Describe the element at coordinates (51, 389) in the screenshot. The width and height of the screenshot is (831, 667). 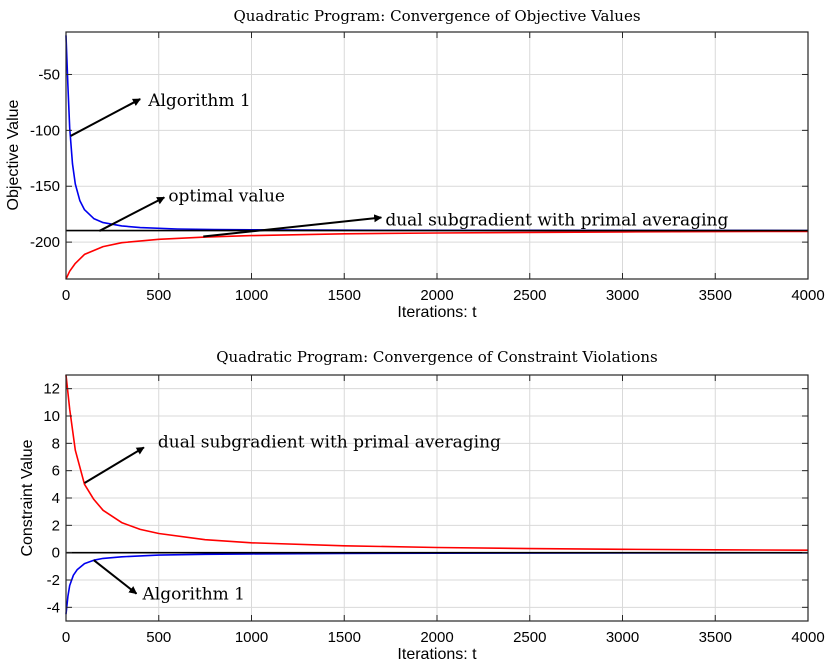
I see `y-tick-label: 12` at that location.